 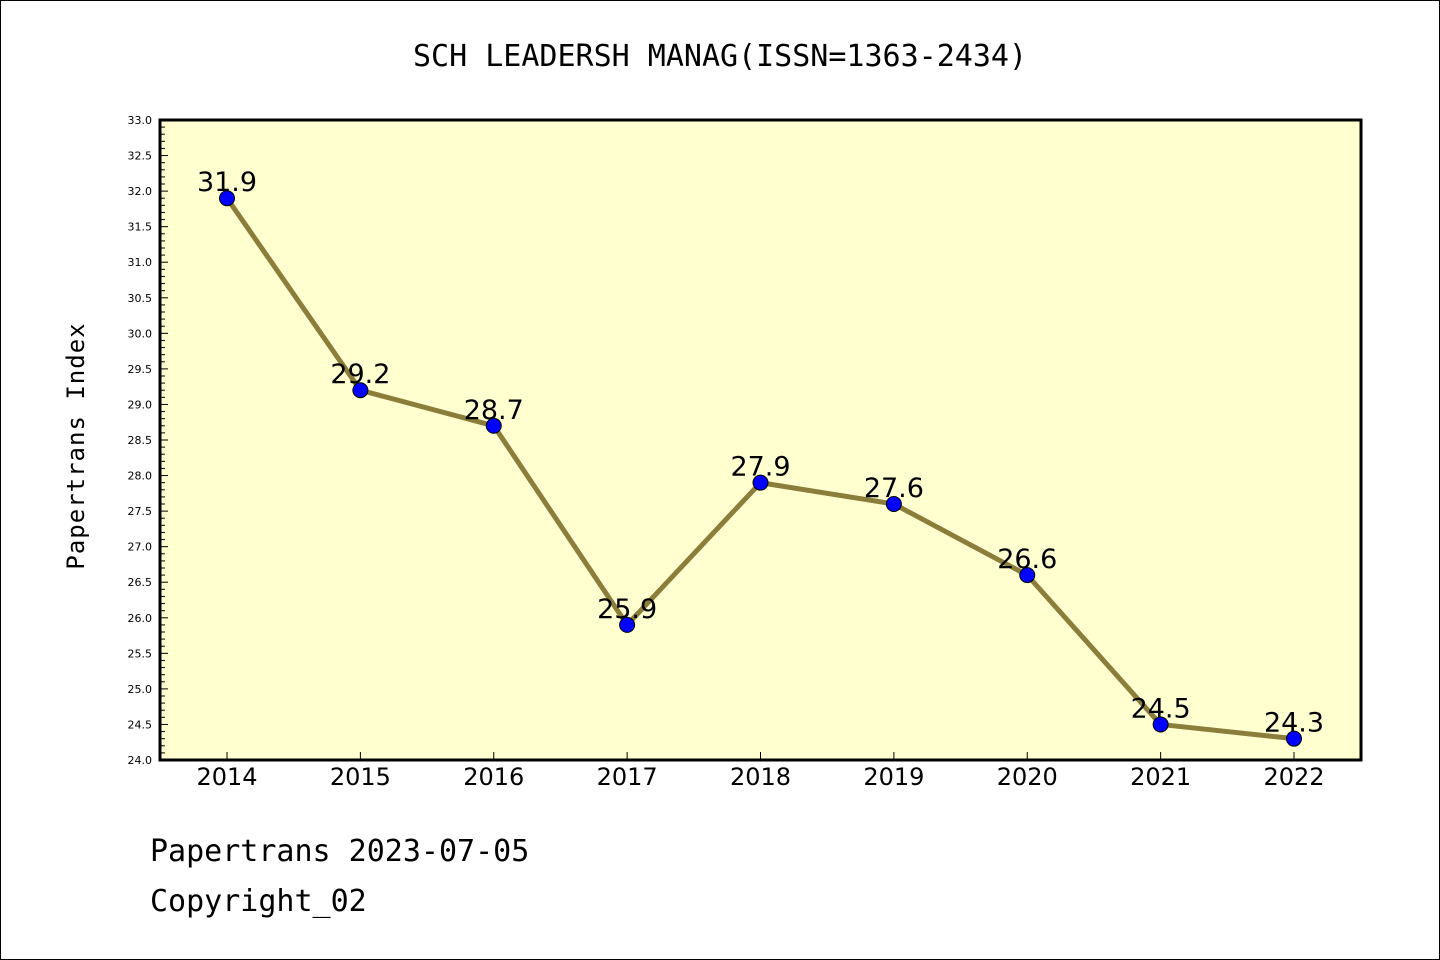 I want to click on data-label: 27.9, so click(x=760, y=467).